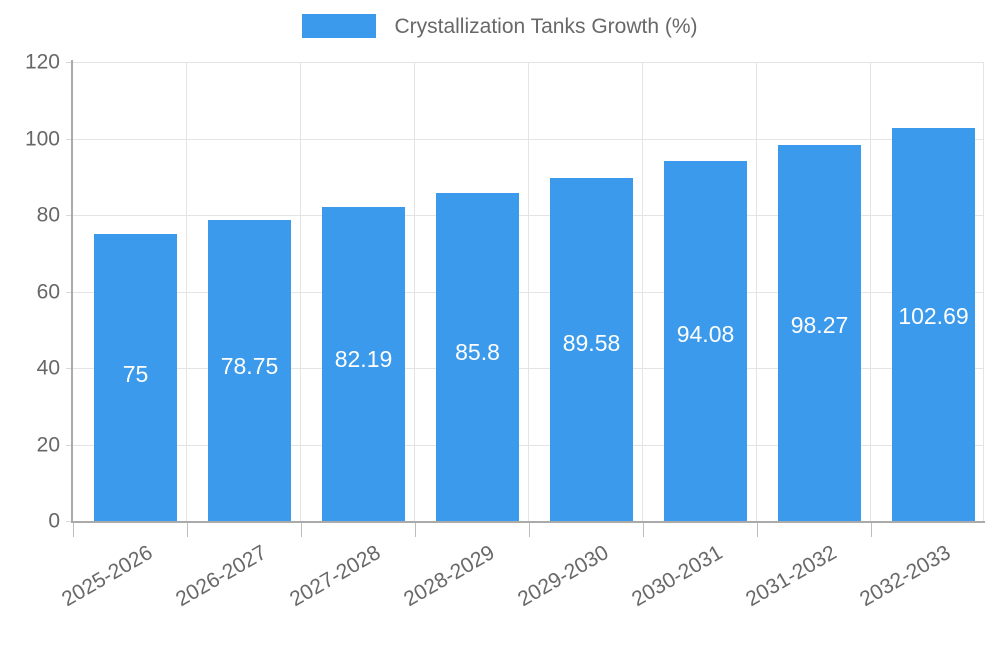 The width and height of the screenshot is (1000, 664). What do you see at coordinates (591, 343) in the screenshot?
I see `bar-value-label: 89.58` at bounding box center [591, 343].